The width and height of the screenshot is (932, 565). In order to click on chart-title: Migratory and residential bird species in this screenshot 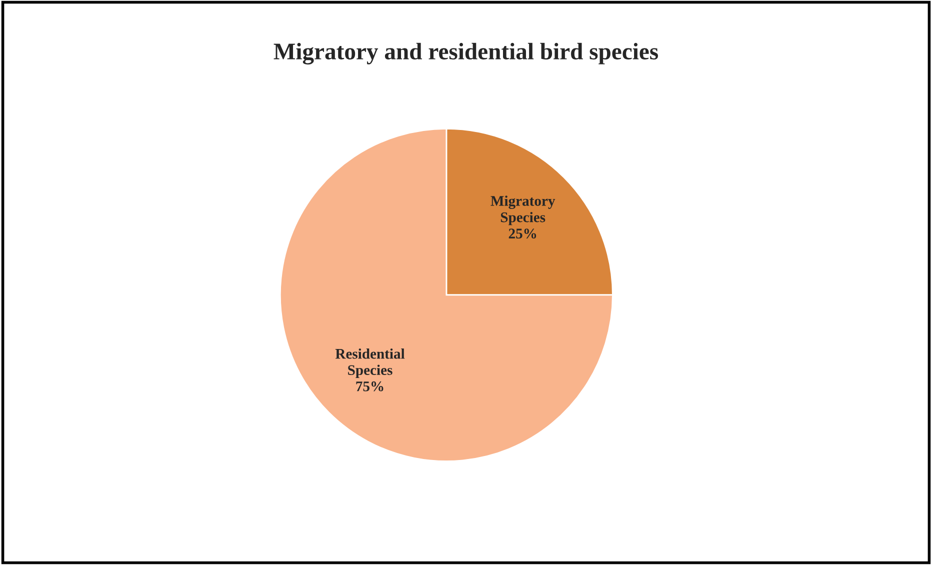, I will do `click(466, 53)`.